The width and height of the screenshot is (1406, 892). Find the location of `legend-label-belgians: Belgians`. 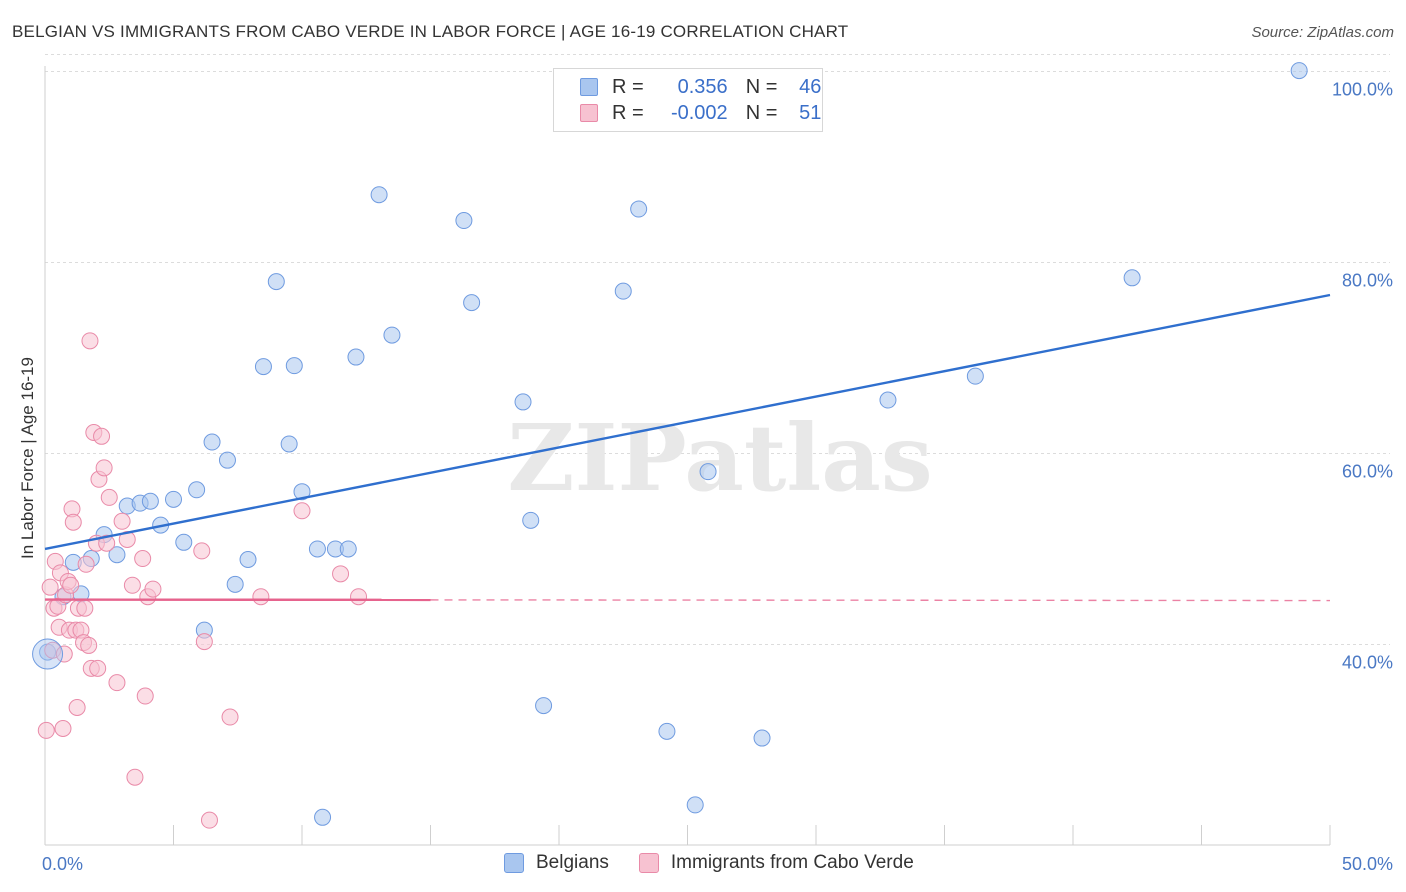

legend-label-belgians: Belgians is located at coordinates (572, 862).